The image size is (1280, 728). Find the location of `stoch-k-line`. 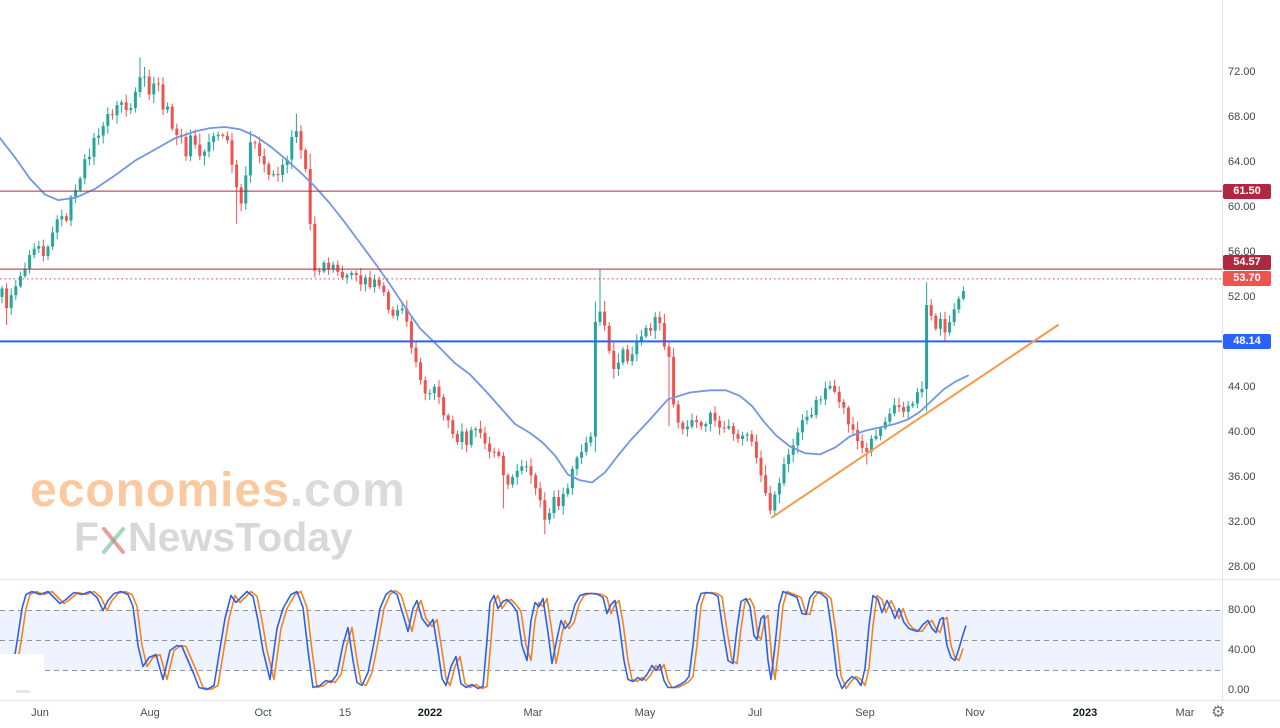

stoch-k-line is located at coordinates (490, 640).